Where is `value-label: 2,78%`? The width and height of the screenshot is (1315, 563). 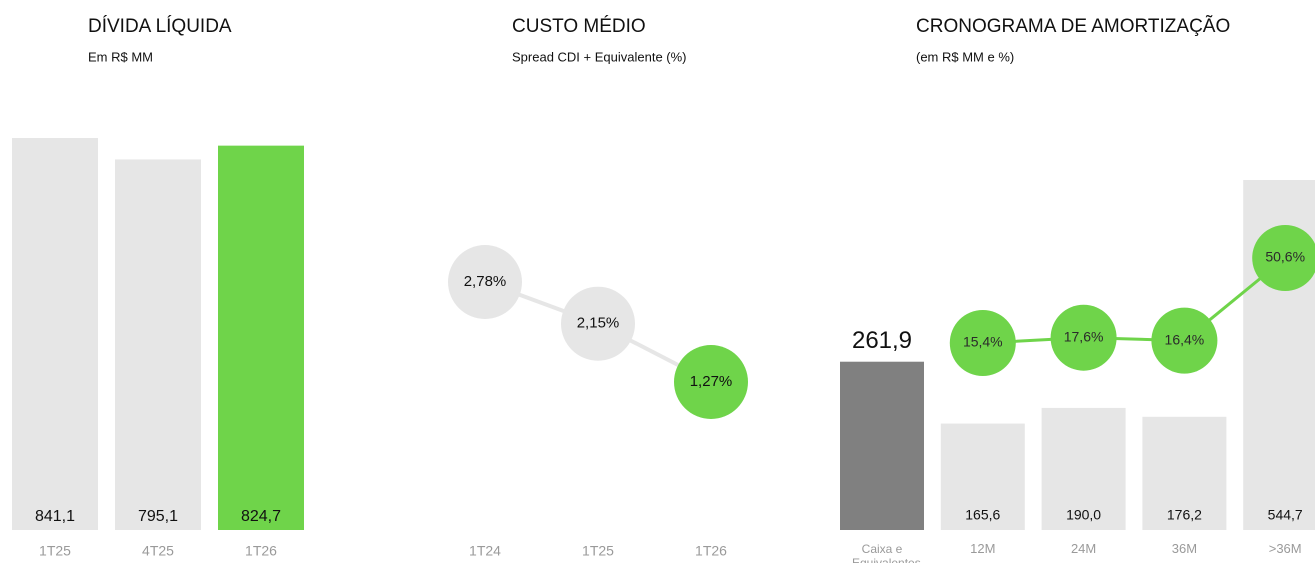 value-label: 2,78% is located at coordinates (485, 281).